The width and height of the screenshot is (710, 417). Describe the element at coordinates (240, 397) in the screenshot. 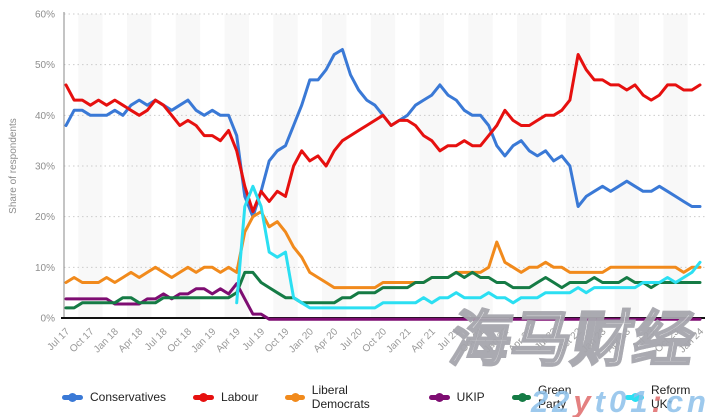

I see `legend-label: Labour` at that location.